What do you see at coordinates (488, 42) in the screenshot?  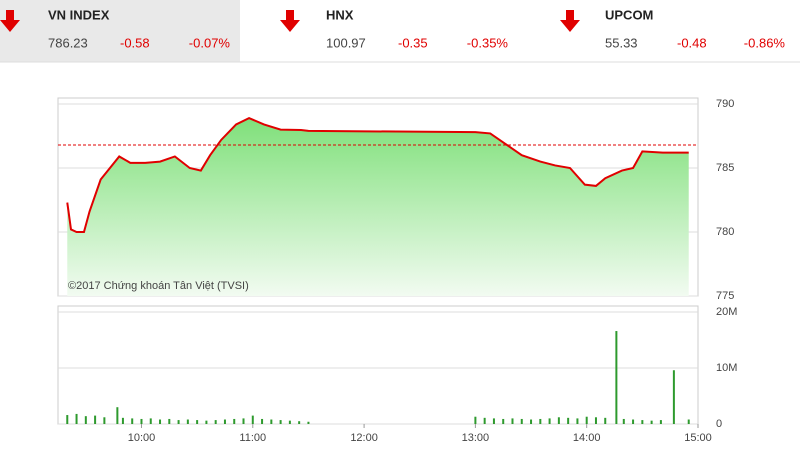 I see `index-percent: -0.35%` at bounding box center [488, 42].